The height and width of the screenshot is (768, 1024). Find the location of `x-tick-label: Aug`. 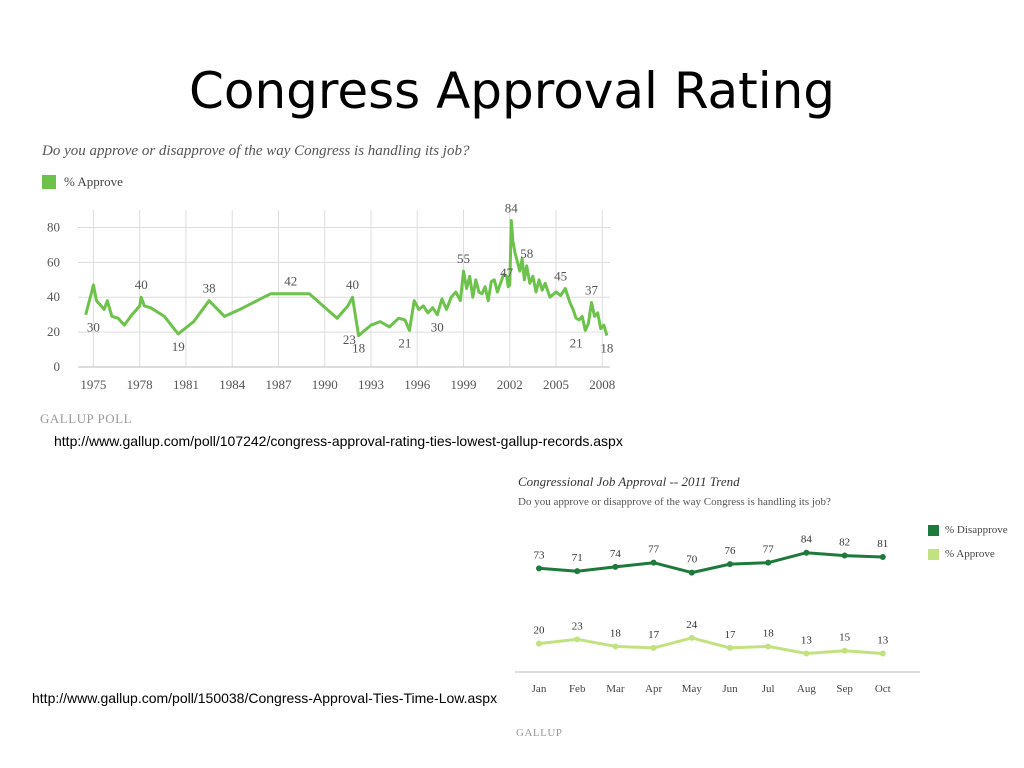

x-tick-label: Aug is located at coordinates (806, 689).